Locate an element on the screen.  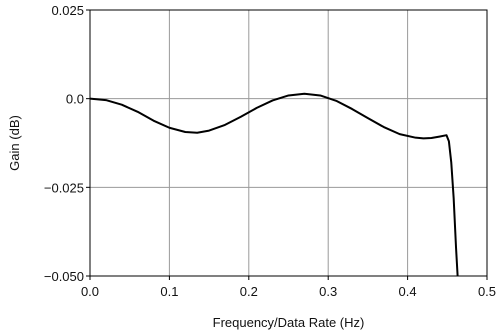
y-tick-label: −0.050 is located at coordinates (64, 276).